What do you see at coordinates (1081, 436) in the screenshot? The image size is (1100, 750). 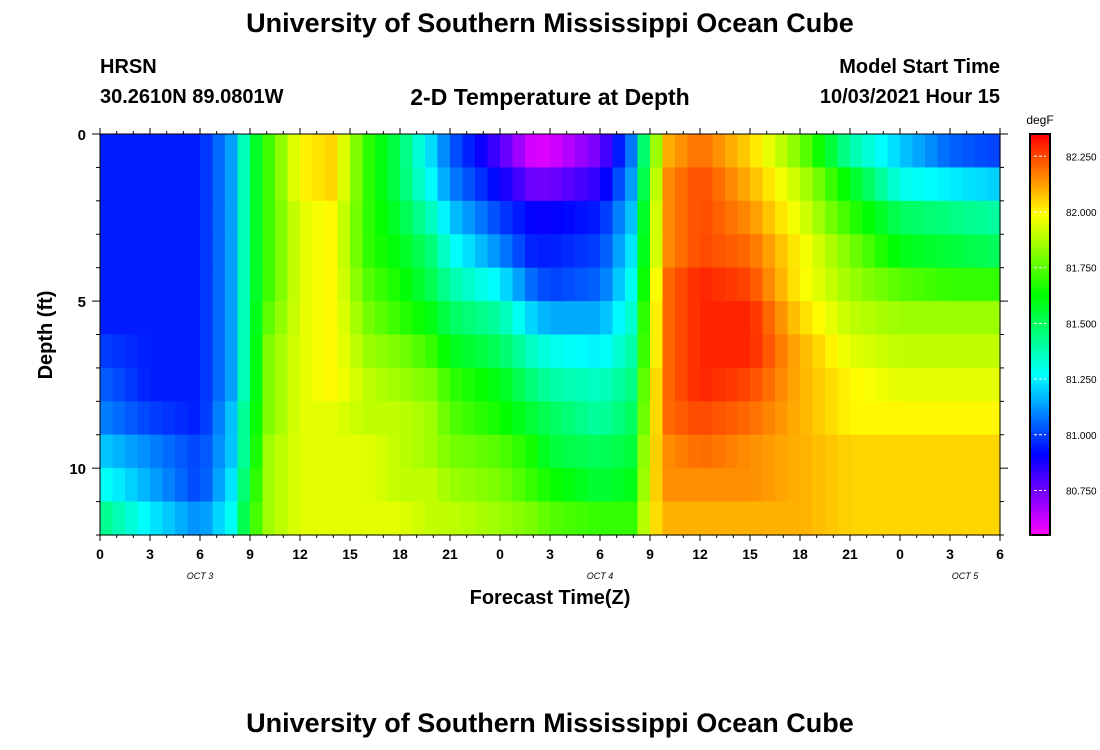 I see `colorbar-tick-label: 81.000` at bounding box center [1081, 436].